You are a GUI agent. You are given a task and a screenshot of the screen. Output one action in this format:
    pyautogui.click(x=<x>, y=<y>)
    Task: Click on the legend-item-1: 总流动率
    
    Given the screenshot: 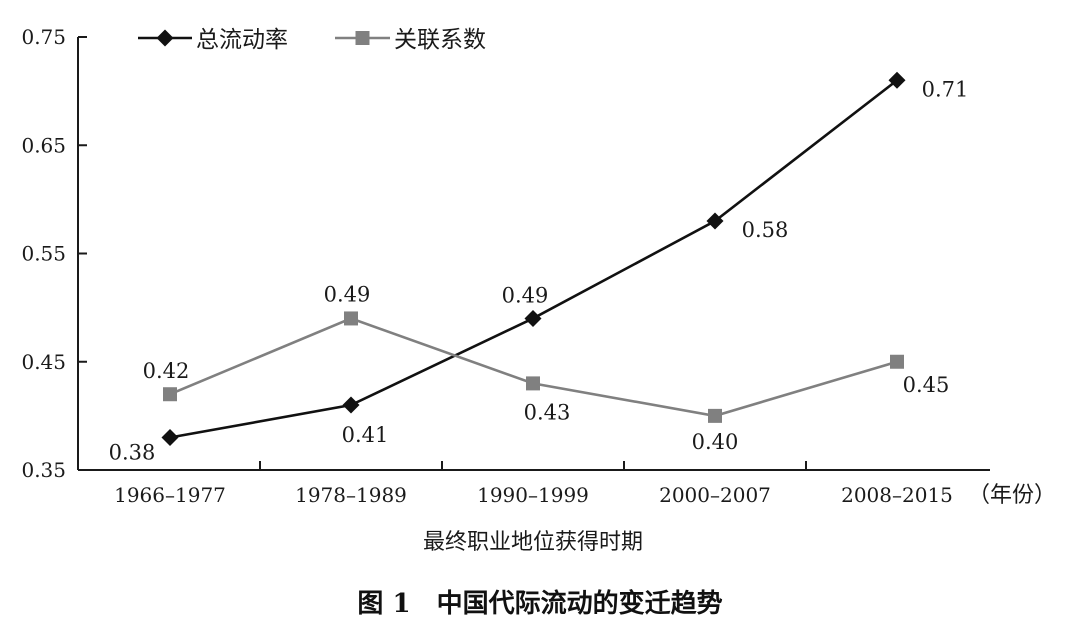 What is the action you would take?
    pyautogui.click(x=213, y=40)
    